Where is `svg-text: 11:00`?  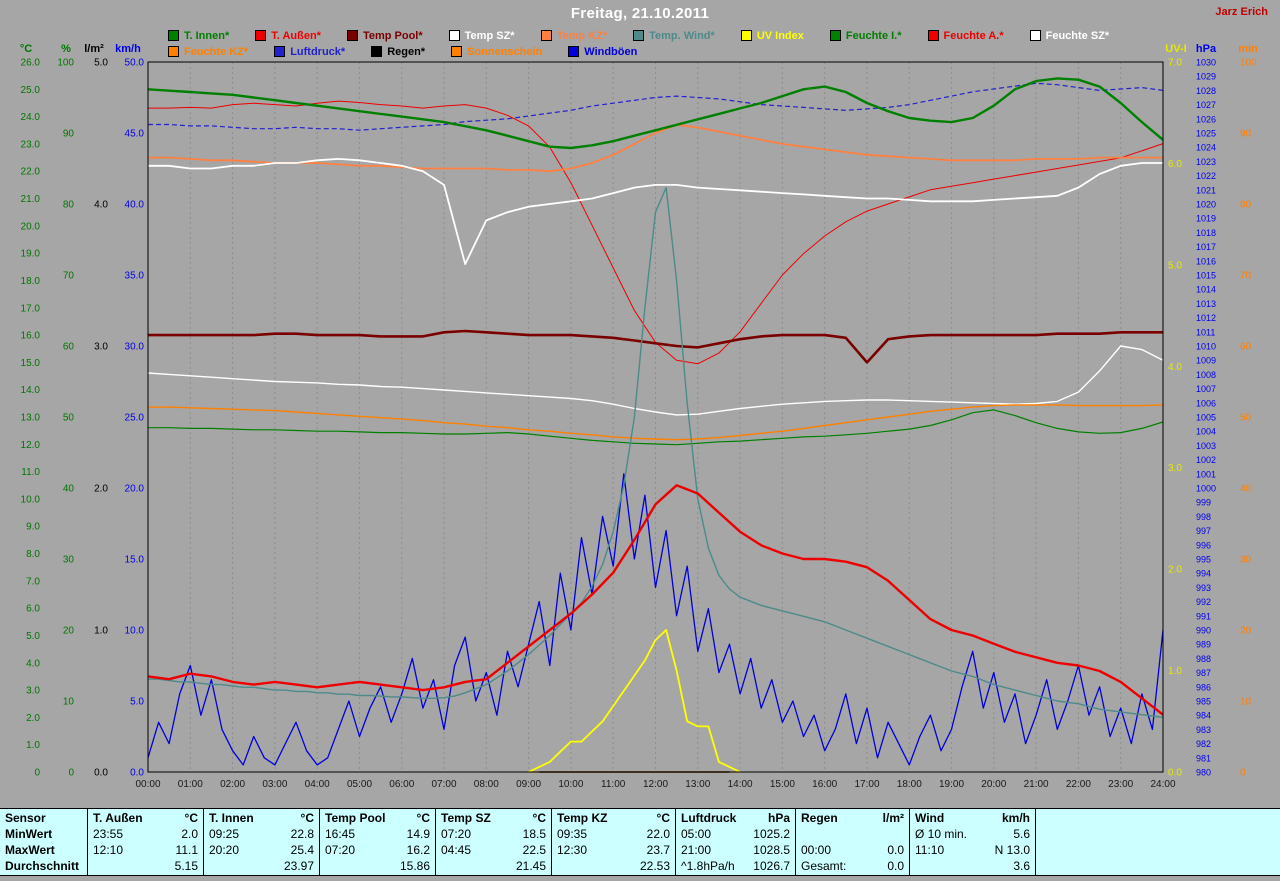 svg-text: 11:00 is located at coordinates (613, 784).